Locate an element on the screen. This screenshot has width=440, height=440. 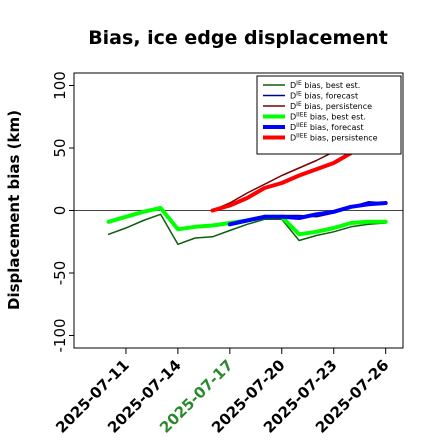
legend-entry-label: DIIEE bias, best est. is located at coordinates (328, 117).